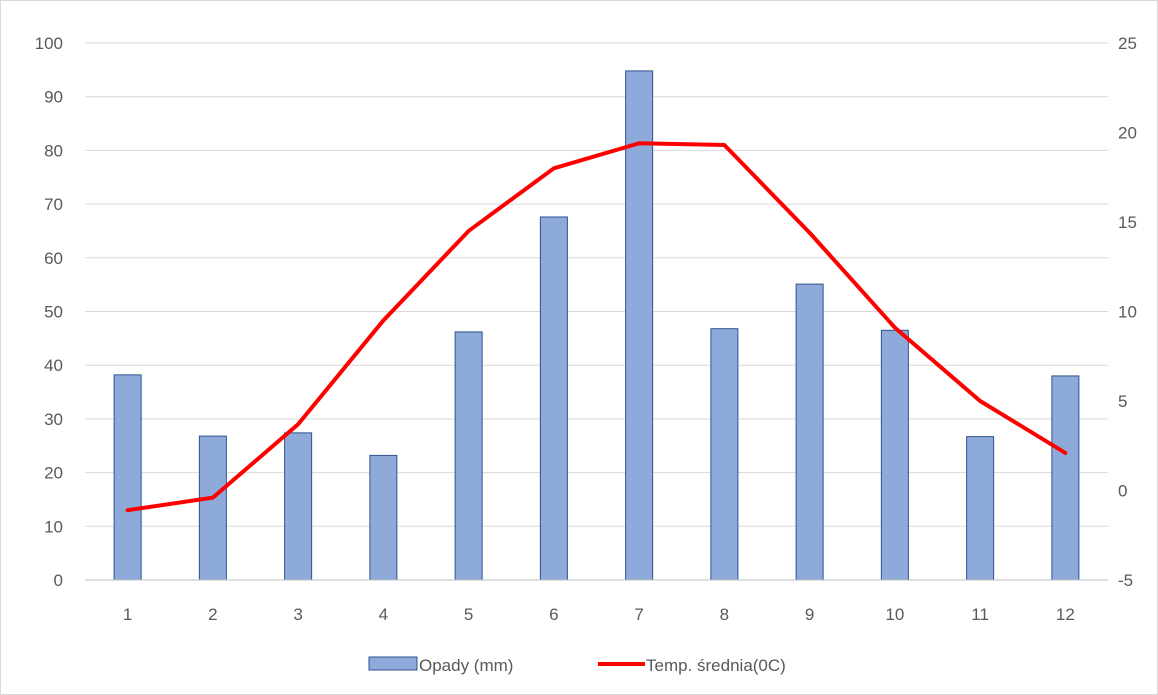 The height and width of the screenshot is (695, 1158). I want to click on y-left-tick-label: 50, so click(53, 312).